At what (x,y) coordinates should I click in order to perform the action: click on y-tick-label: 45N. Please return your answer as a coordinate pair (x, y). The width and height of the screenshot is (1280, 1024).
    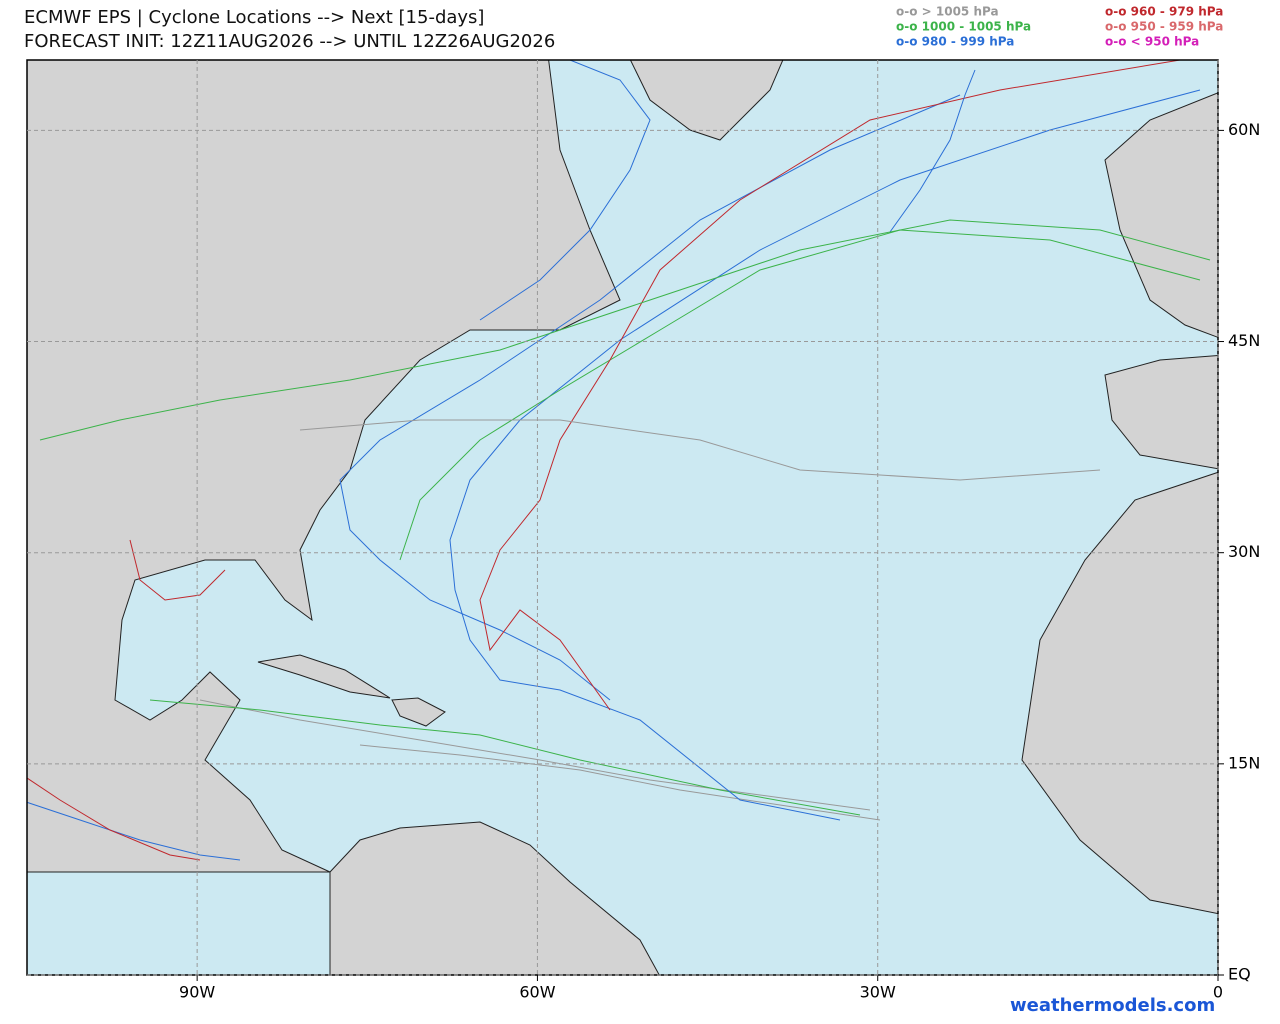
    Looking at the image, I should click on (1244, 340).